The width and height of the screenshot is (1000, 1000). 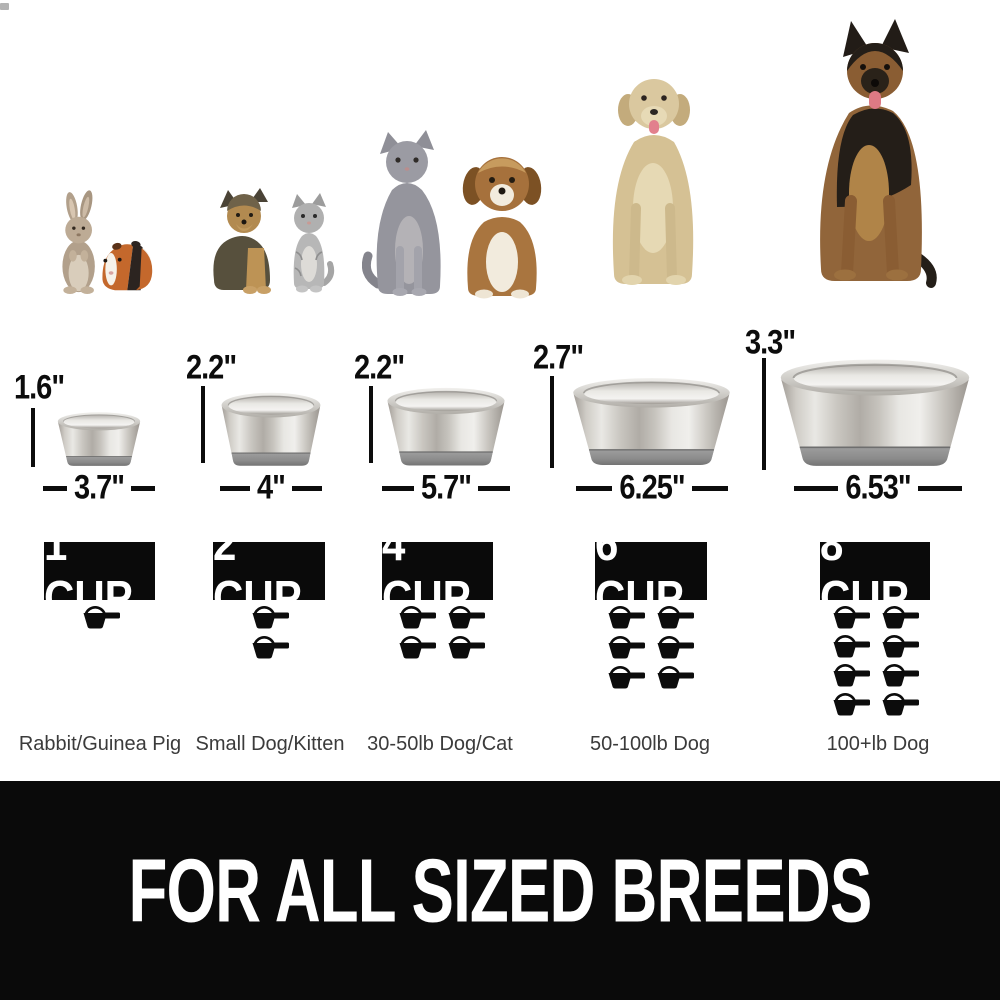 What do you see at coordinates (651, 570) in the screenshot?
I see `cup-capacity-badge-4: 6 CUP` at bounding box center [651, 570].